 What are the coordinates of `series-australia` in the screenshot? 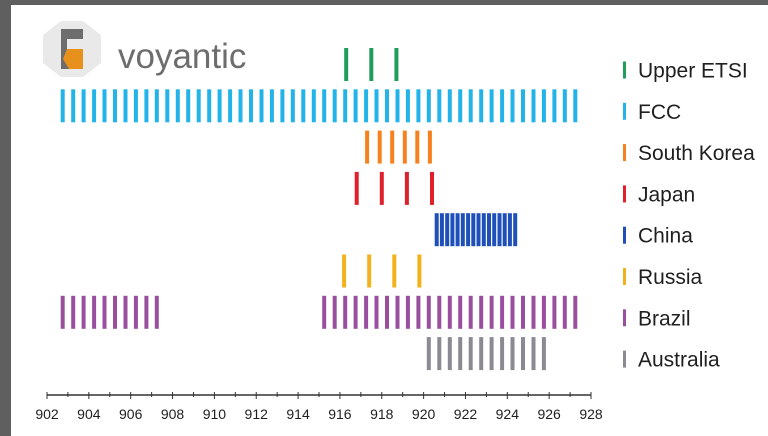 It's located at (486, 354).